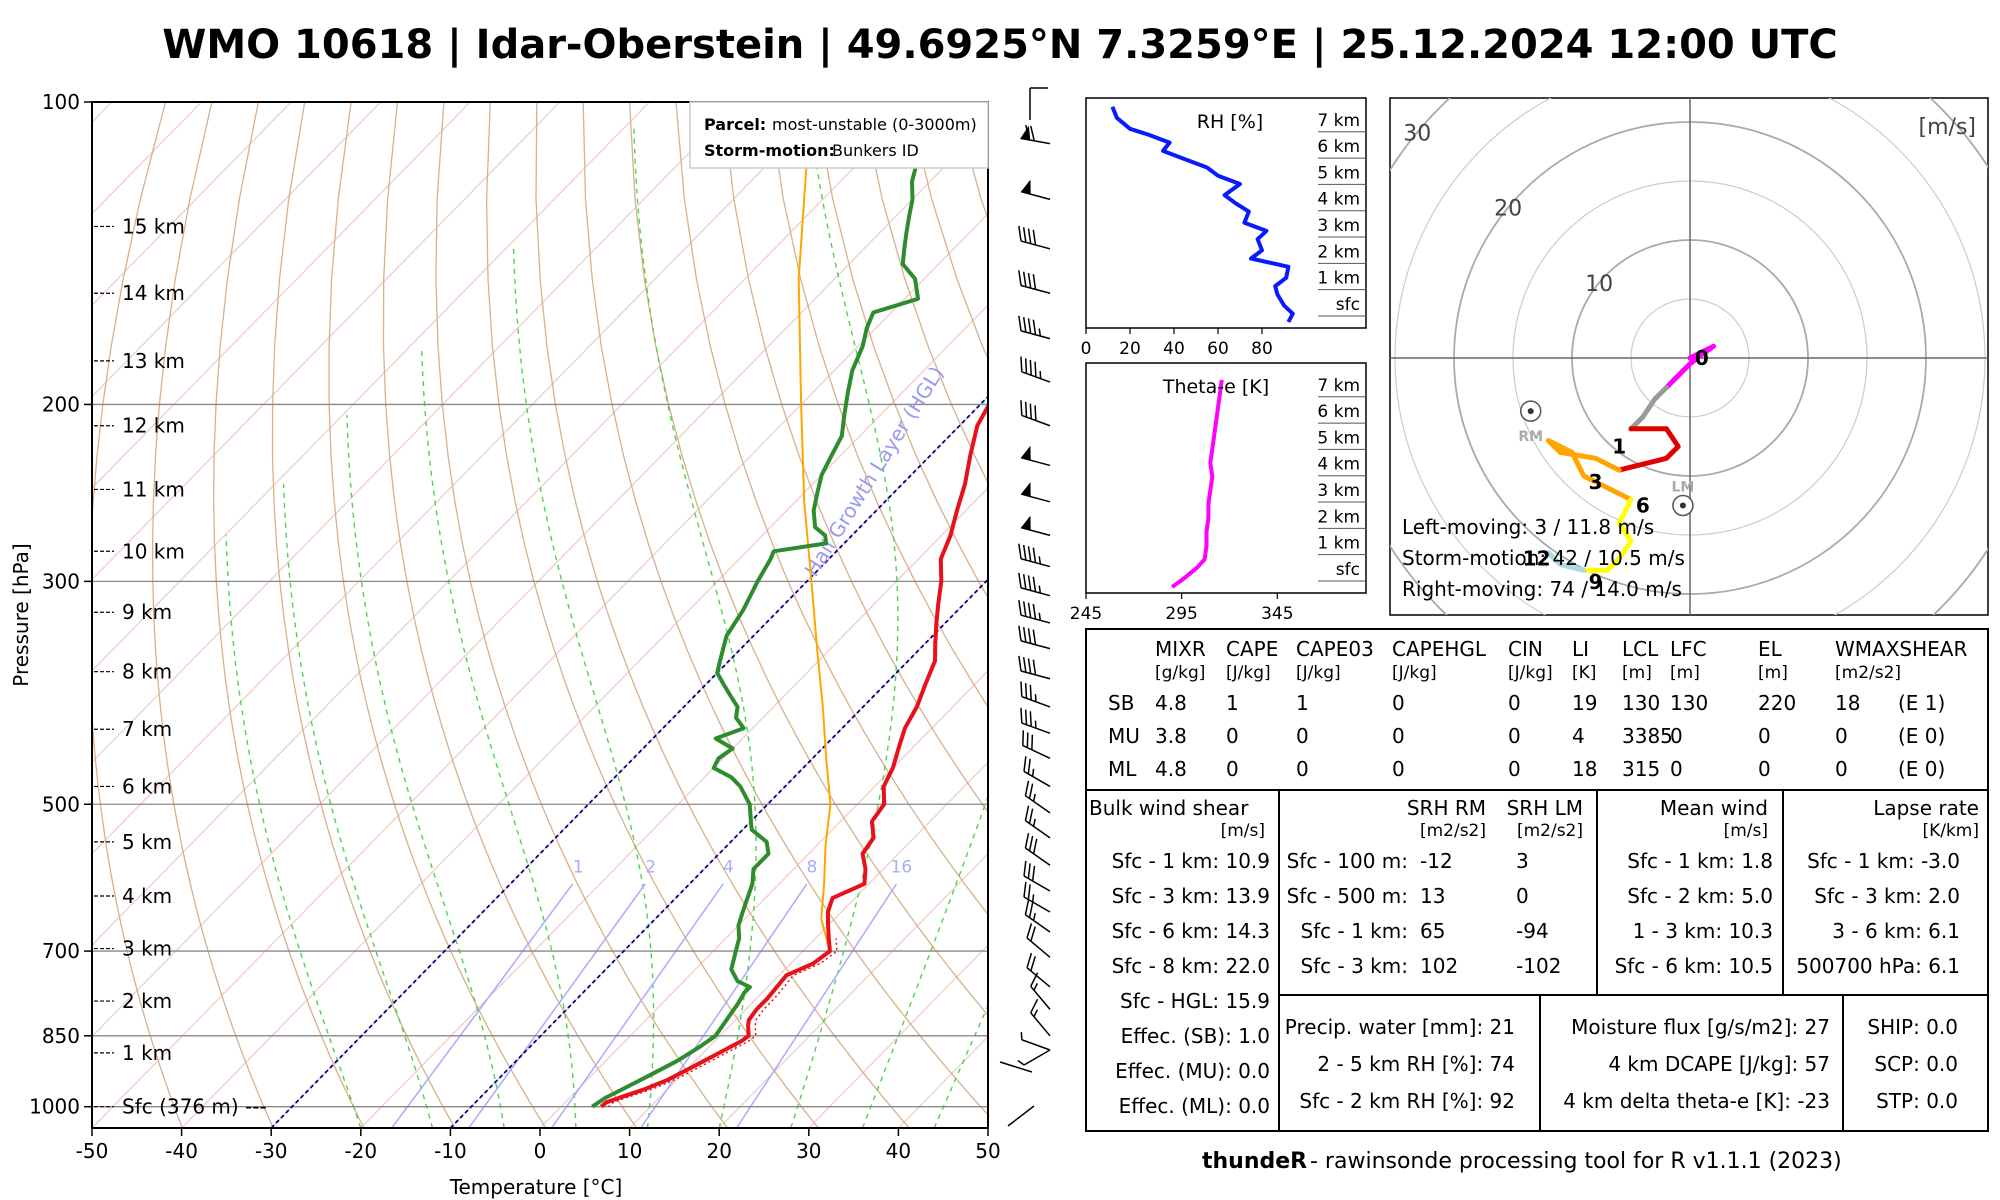 This screenshot has width=2000, height=1200. What do you see at coordinates (1398, 703) in the screenshot?
I see `param-cell: 0` at bounding box center [1398, 703].